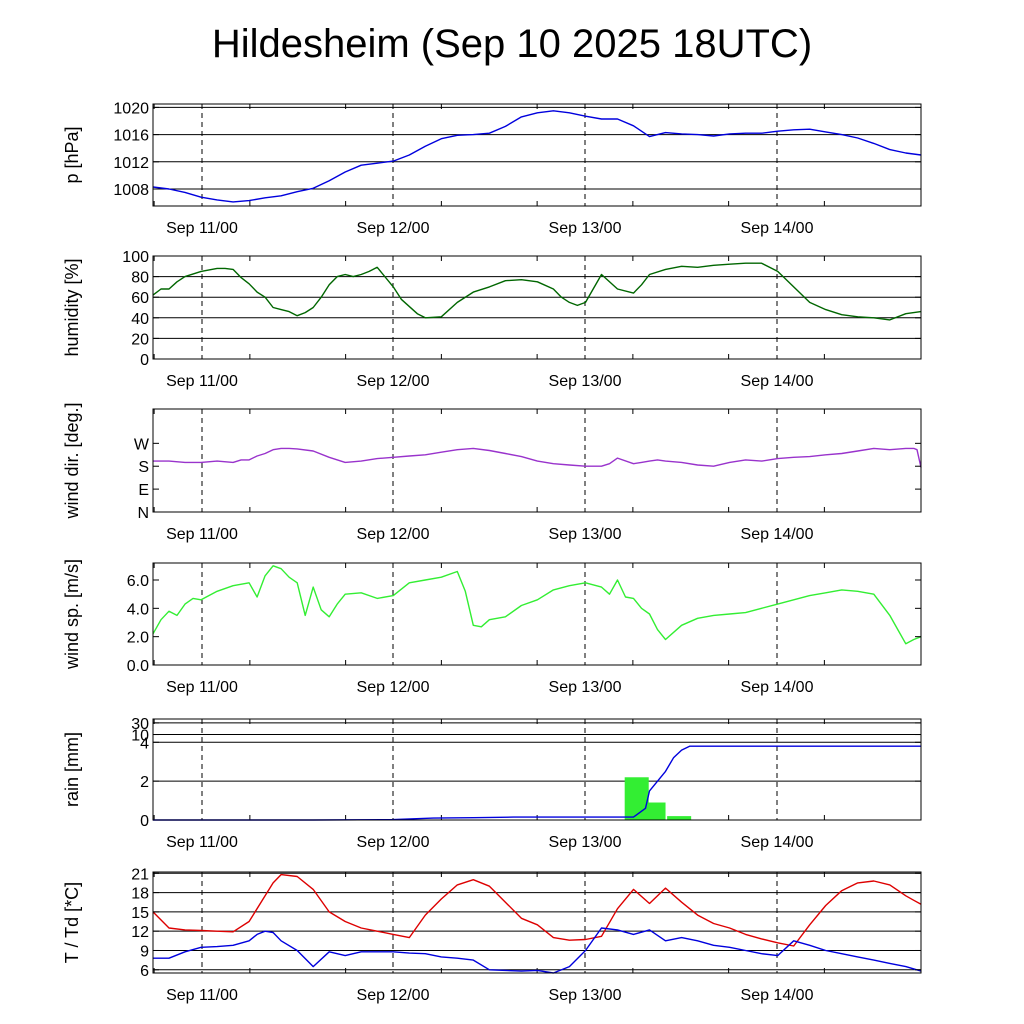 The image size is (1024, 1024). Describe the element at coordinates (72, 154) in the screenshot. I see `y-axis-label: p [hPa]` at that location.